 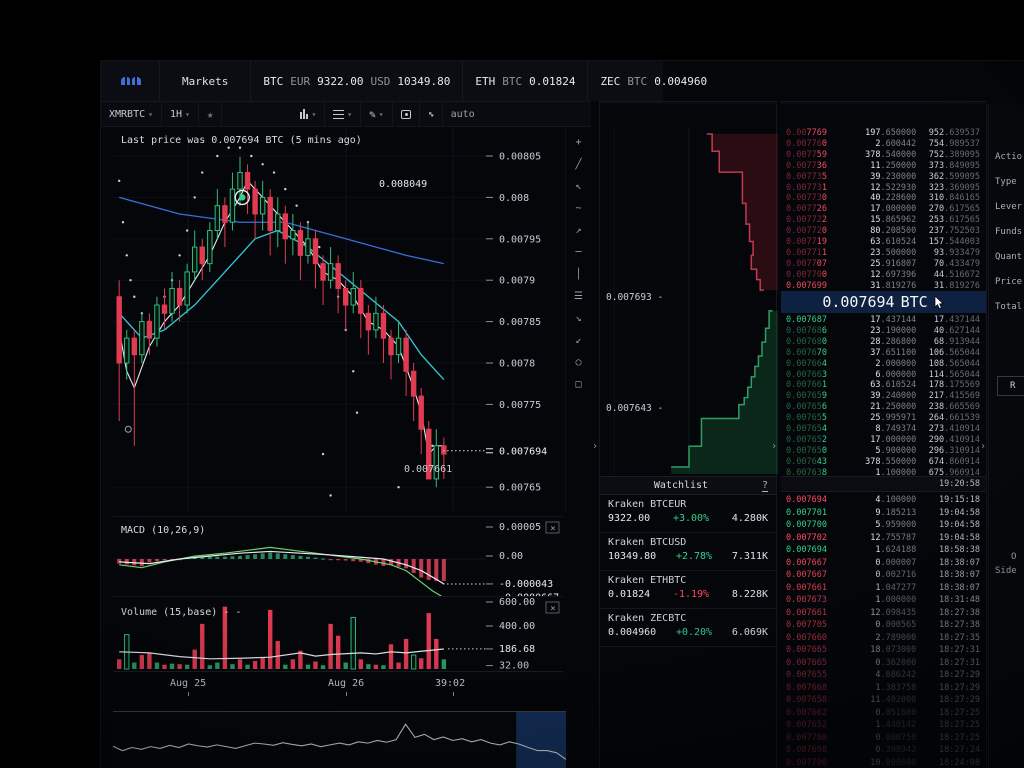 I want to click on drawing-tools-toolbar: + ╱ ↖ ~ ↗ ─ │ ☰ ↘ ↙ ○ □, so click(x=578, y=319).